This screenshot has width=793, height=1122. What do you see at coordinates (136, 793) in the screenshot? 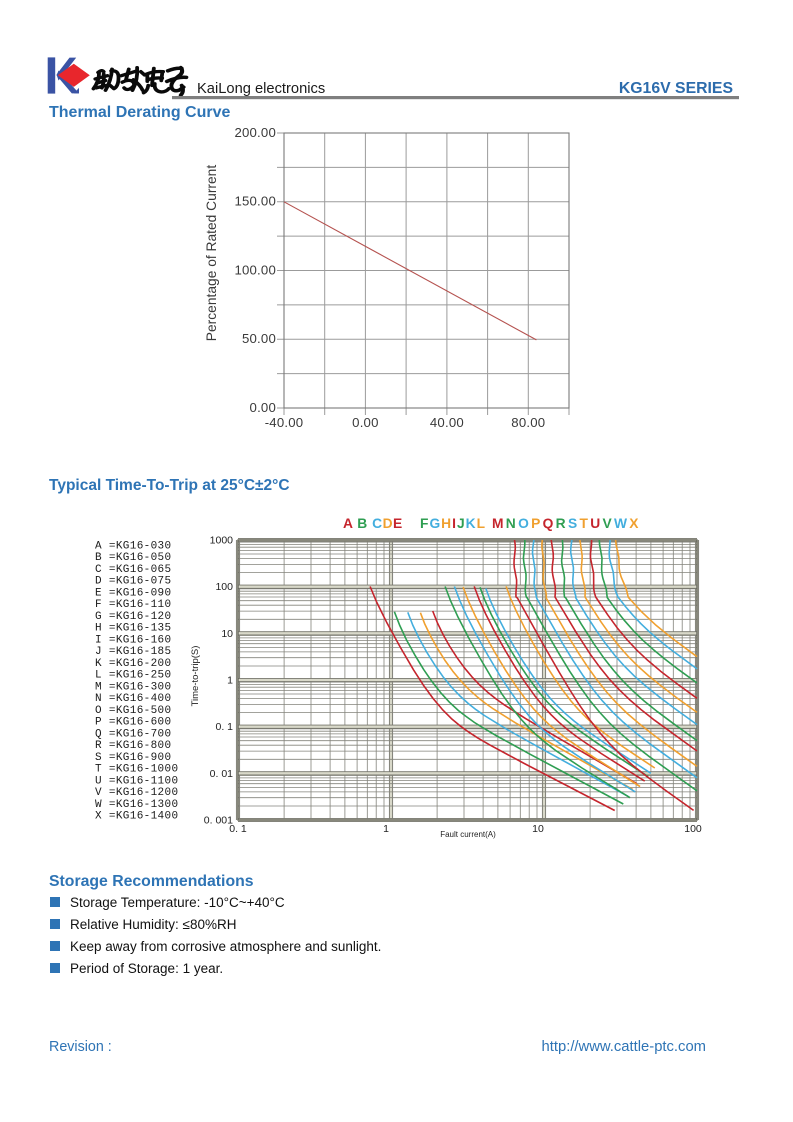
I see `svg-text: V =KG16-1200` at bounding box center [136, 793].